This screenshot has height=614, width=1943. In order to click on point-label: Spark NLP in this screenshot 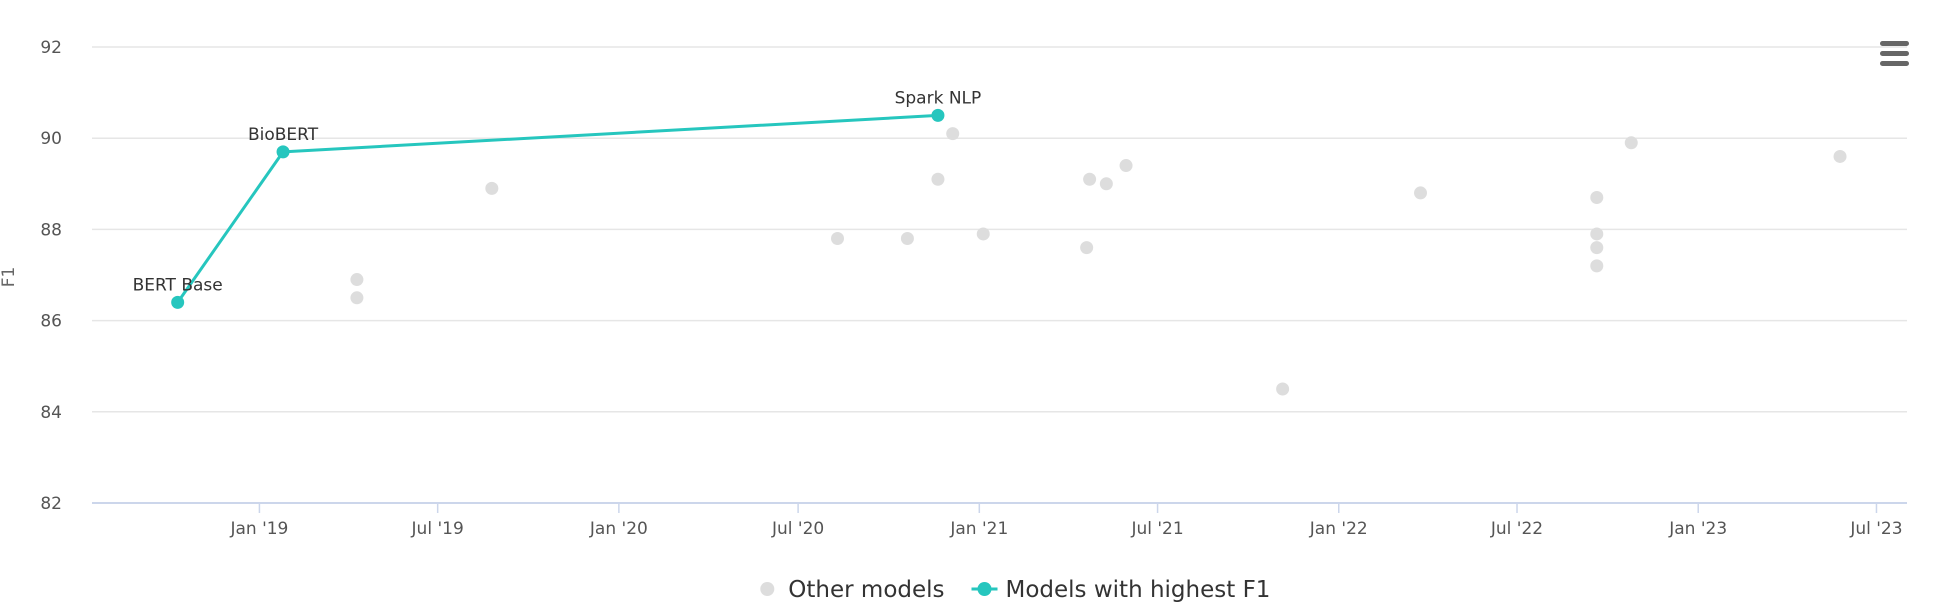, I will do `click(938, 98)`.